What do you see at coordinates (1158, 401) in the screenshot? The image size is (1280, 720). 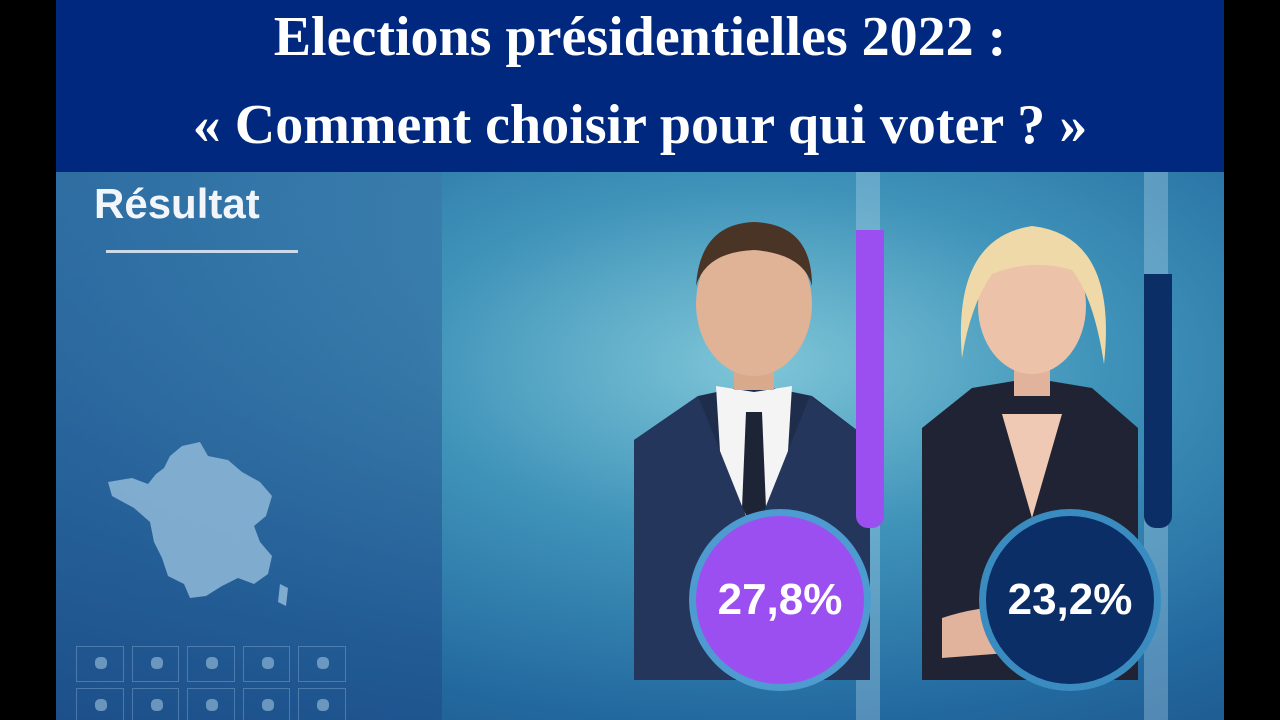 I see `candidate-2-bar` at bounding box center [1158, 401].